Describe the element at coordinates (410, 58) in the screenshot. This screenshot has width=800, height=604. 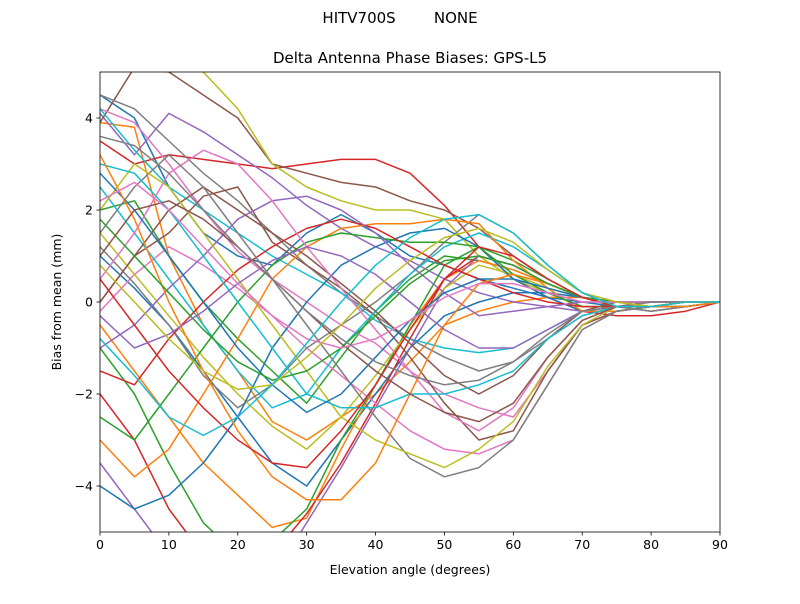
I see `chart-title: Delta Antenna Phase Biases: GPS-L5` at that location.